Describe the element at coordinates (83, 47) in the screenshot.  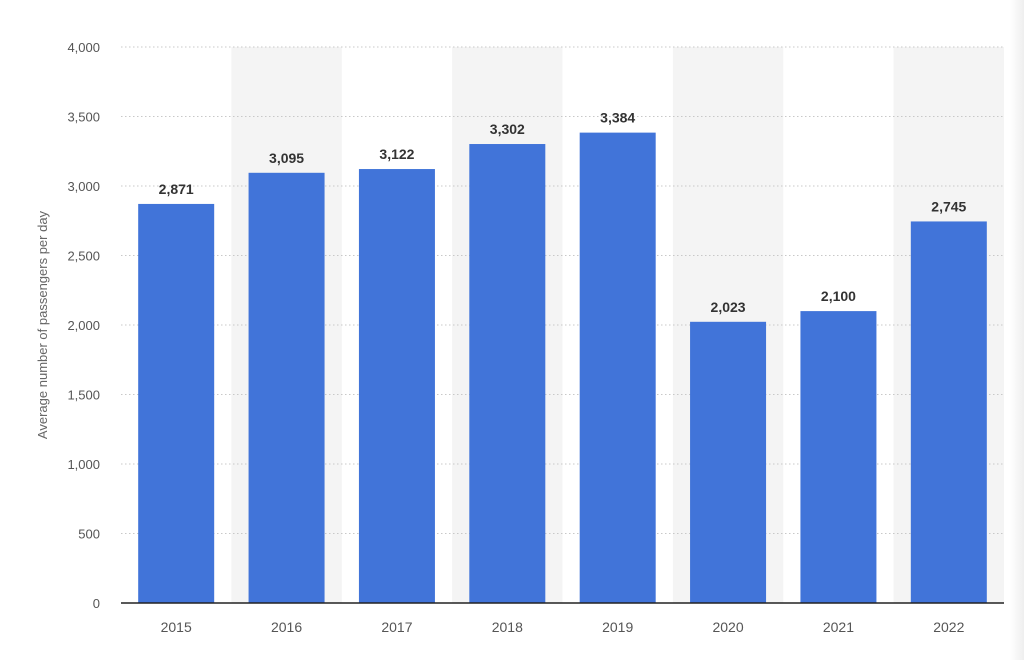
I see `y-tick-label: 4,000` at that location.